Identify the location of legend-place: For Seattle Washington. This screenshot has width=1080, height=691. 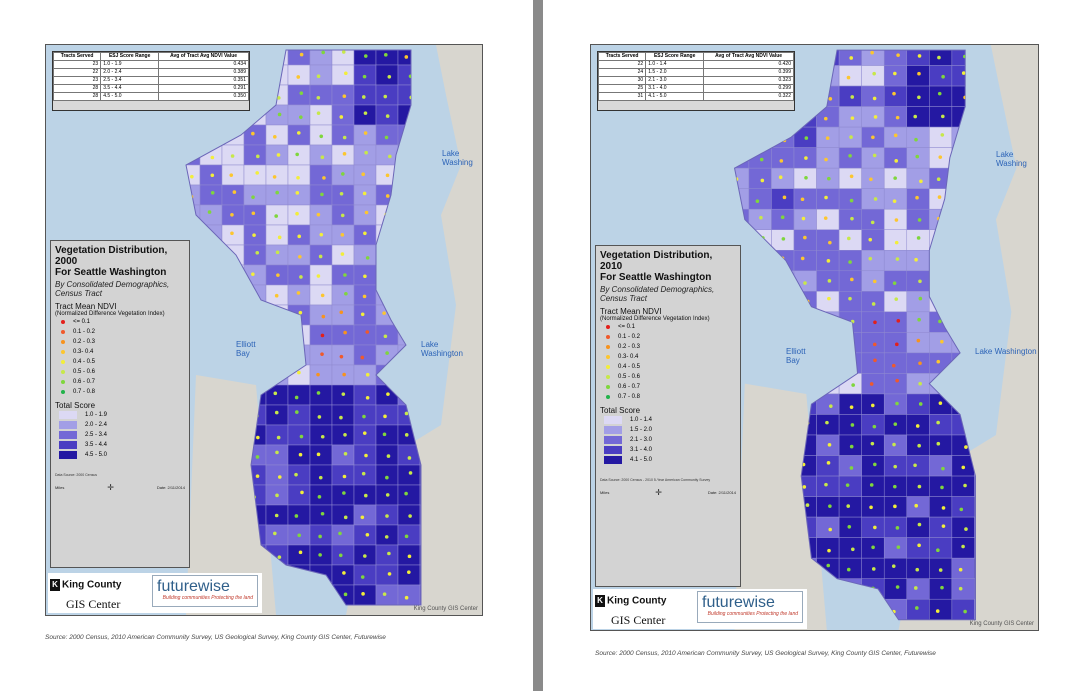
(656, 277).